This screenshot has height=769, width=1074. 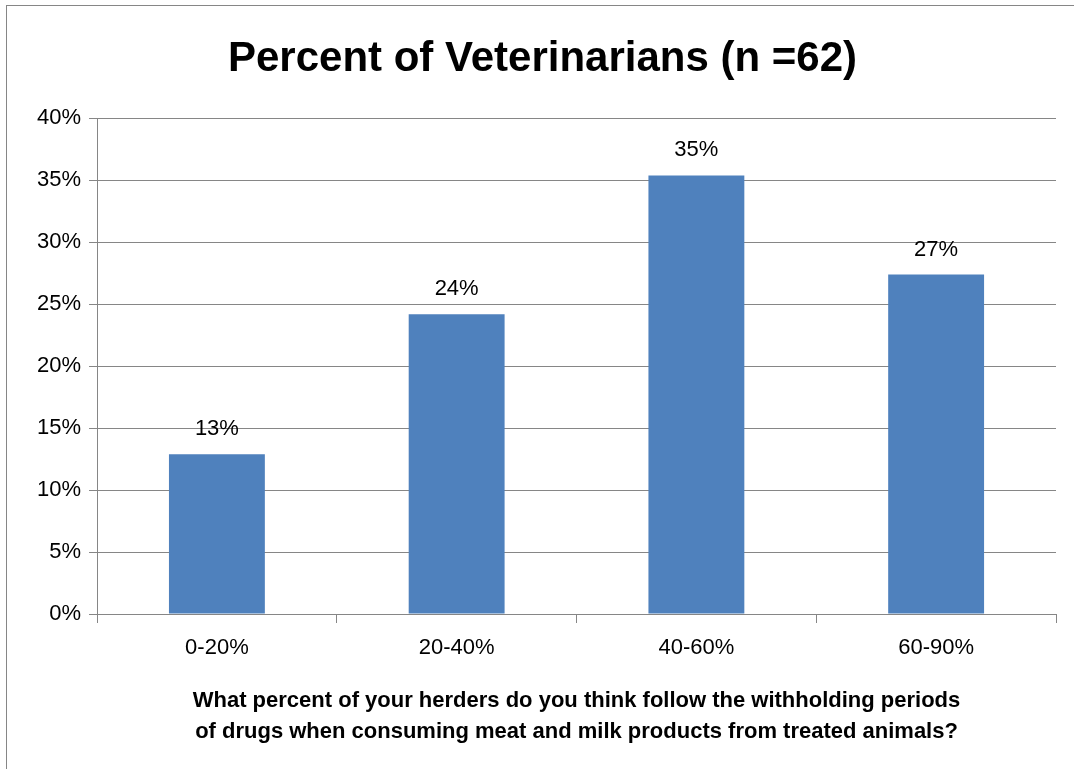 I want to click on y-tick-label: 40%, so click(x=59, y=117).